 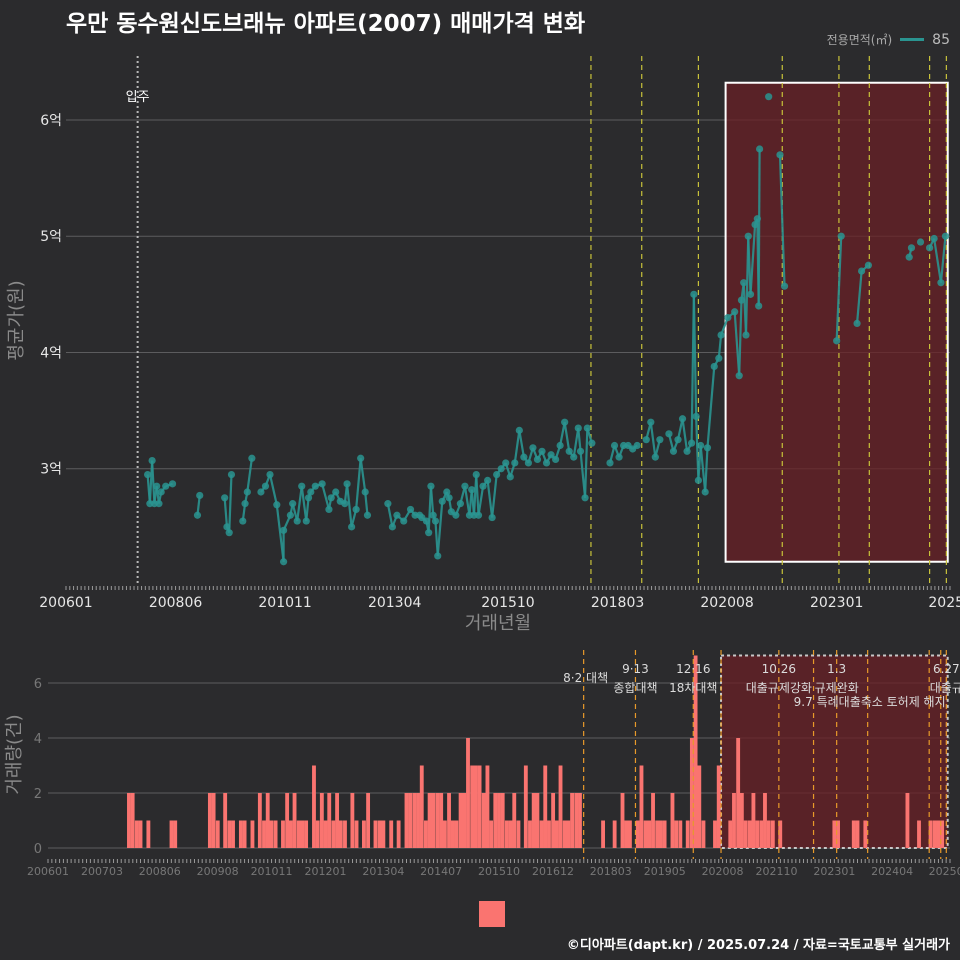 What do you see at coordinates (16, 320) in the screenshot?
I see `y-axis-title: 평균가(원)` at bounding box center [16, 320].